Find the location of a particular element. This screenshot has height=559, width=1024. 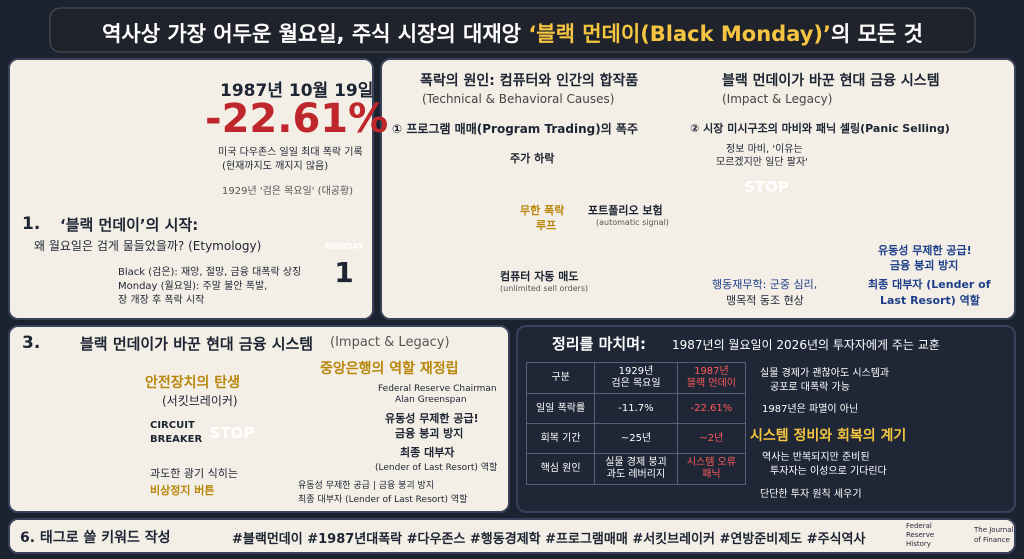

text: Reserve is located at coordinates (920, 535).